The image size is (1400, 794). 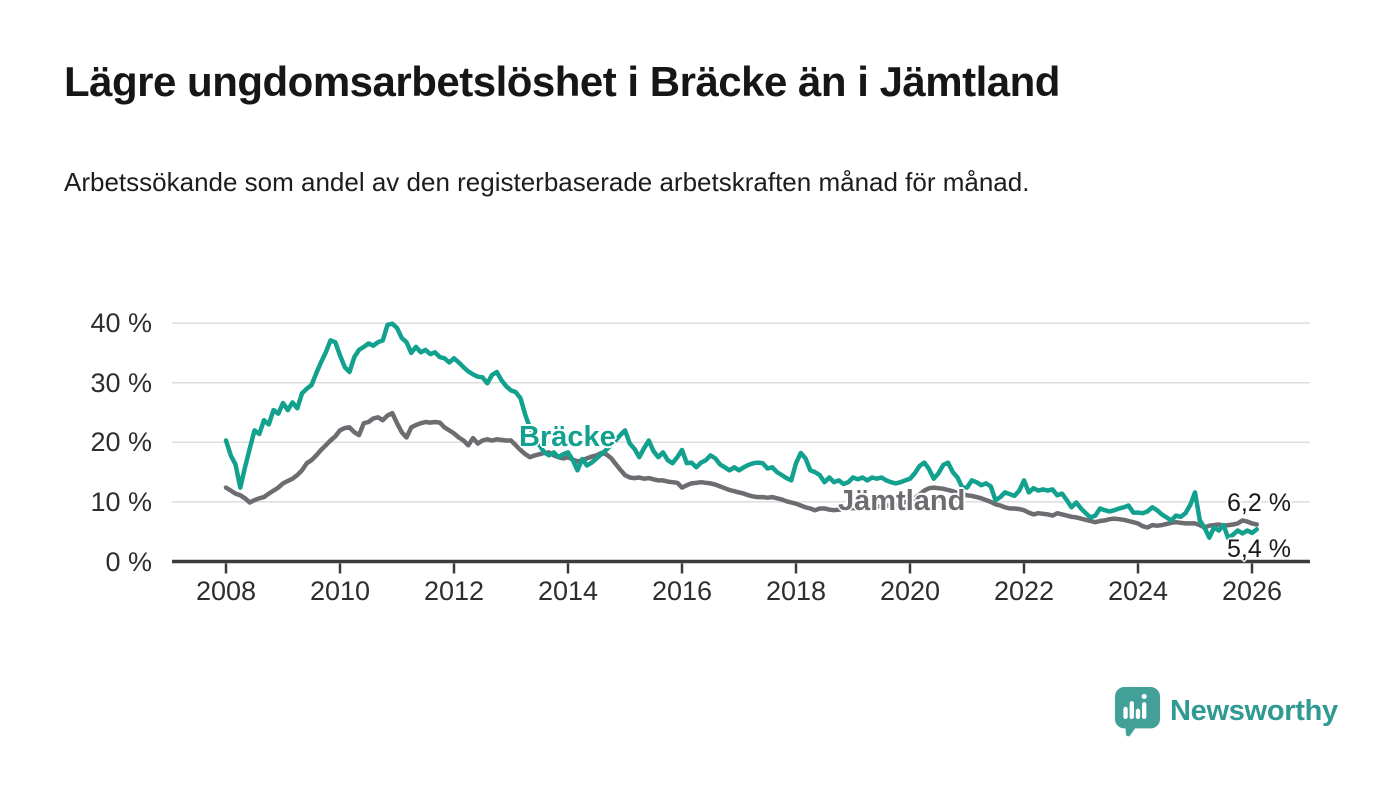 What do you see at coordinates (1135, 706) in the screenshot?
I see `logo-bars` at bounding box center [1135, 706].